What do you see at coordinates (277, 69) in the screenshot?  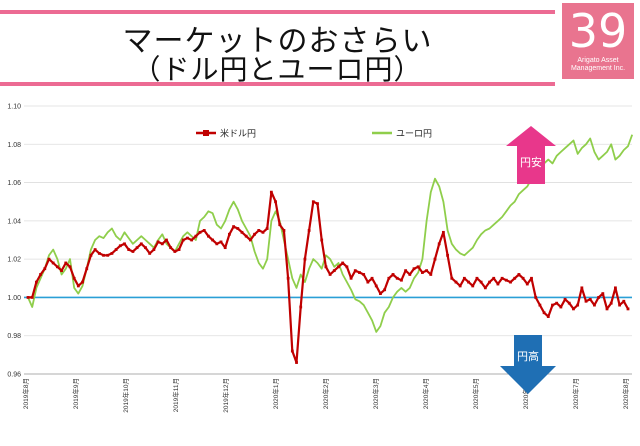 I see `page-title-line2: （ドル円とユーロ円）` at bounding box center [277, 69].